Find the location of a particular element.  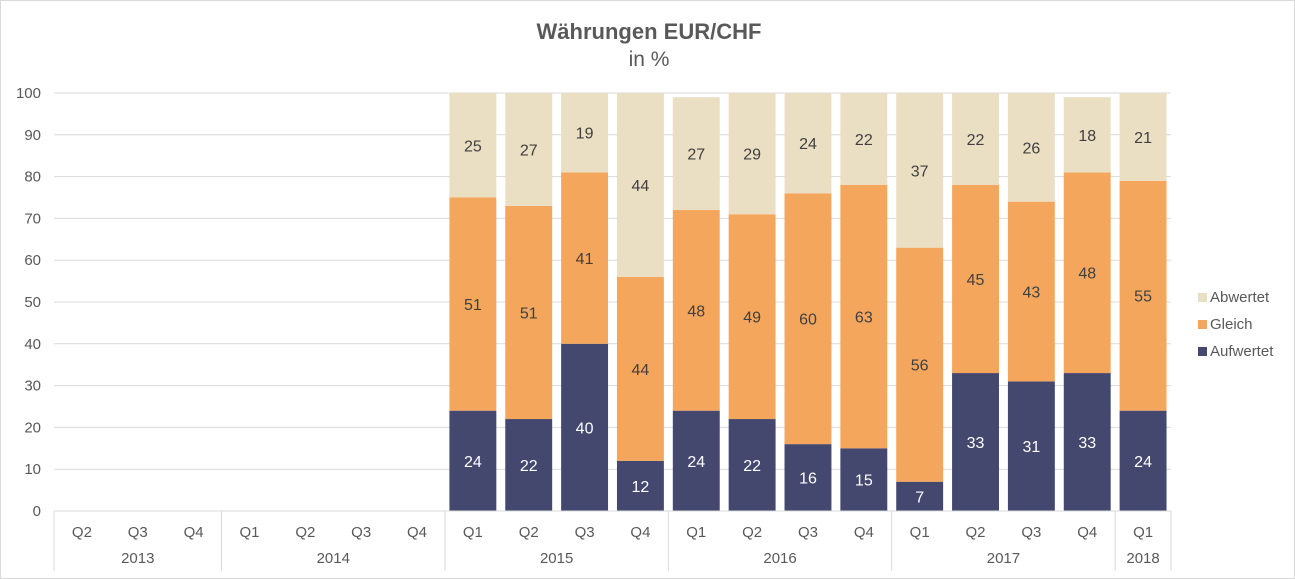

y-tick-label: 40 is located at coordinates (32, 344).